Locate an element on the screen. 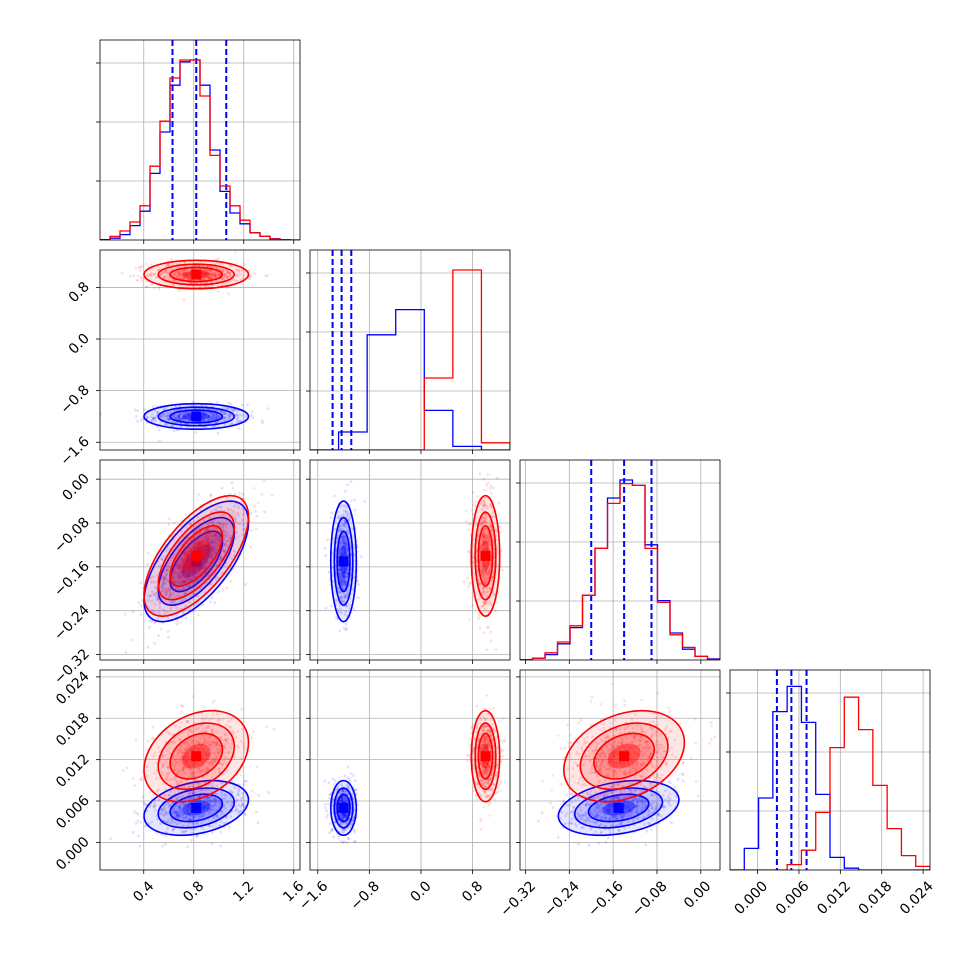  histogram-blue is located at coordinates (620, 569).